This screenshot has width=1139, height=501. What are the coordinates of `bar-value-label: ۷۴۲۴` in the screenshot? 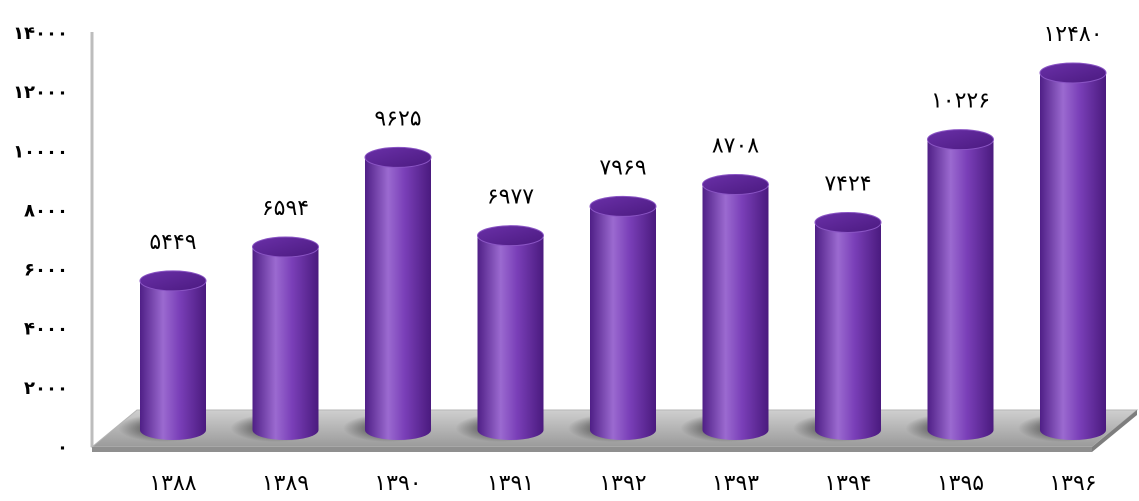 It's located at (847, 183).